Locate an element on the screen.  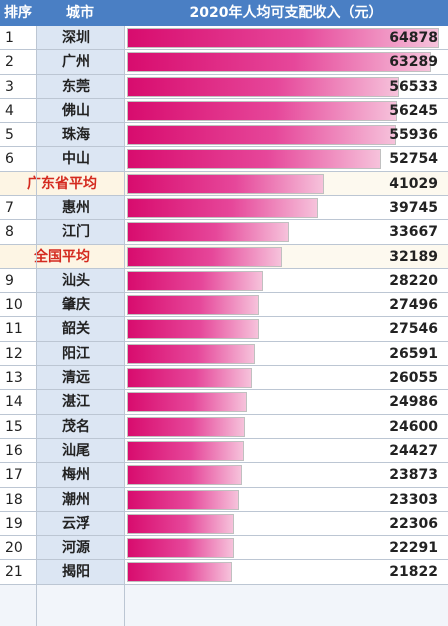
table-row: 19 云浮 22306 is located at coordinates (224, 523).